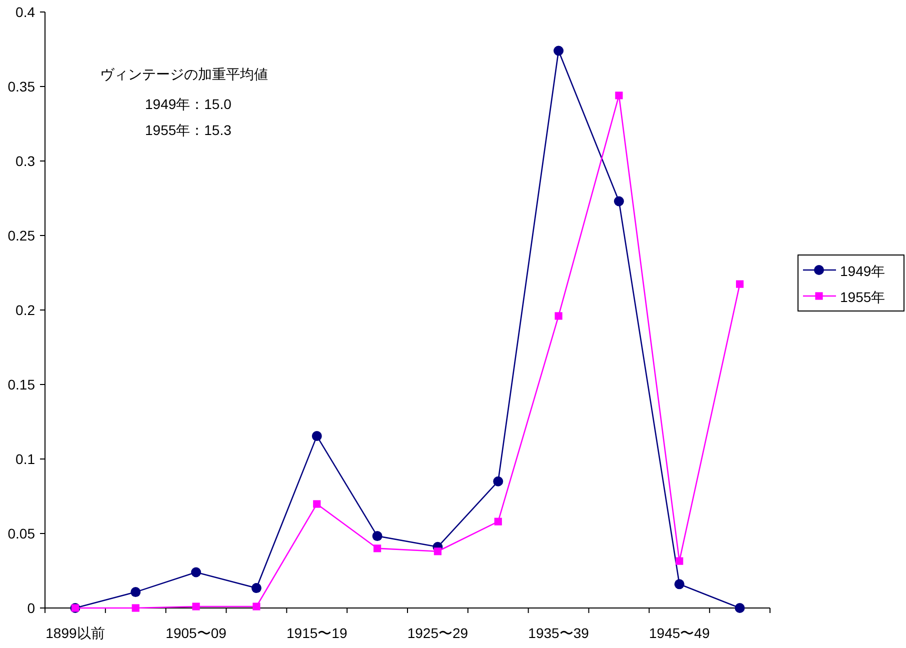 The image size is (906, 648). I want to click on annotation: 1949年：15.0, so click(188, 104).